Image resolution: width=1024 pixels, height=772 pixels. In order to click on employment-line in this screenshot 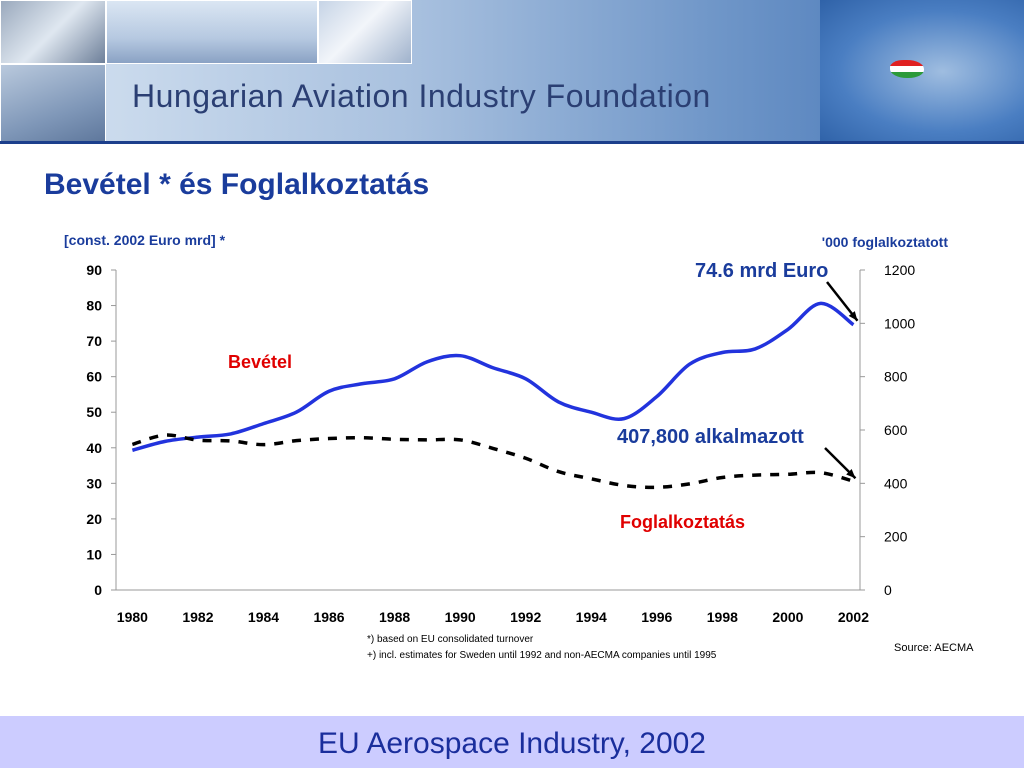, I will do `click(492, 461)`.